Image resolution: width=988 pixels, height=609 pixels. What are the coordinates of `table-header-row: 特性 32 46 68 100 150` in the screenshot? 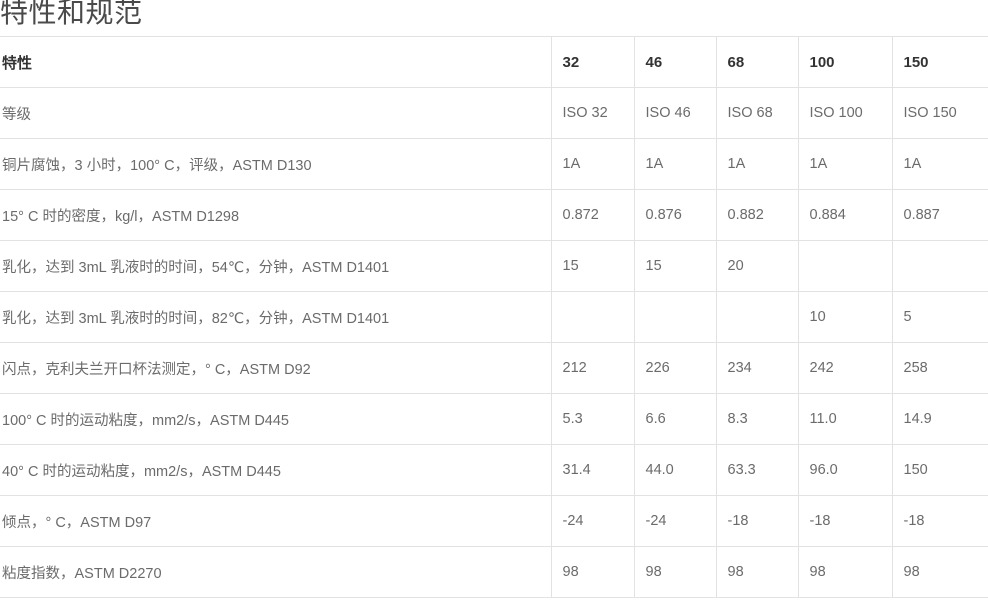 It's located at (494, 62).